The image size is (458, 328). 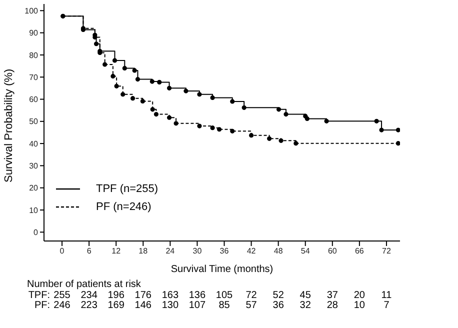 I want to click on y-tick-label: 10, so click(x=34, y=210).